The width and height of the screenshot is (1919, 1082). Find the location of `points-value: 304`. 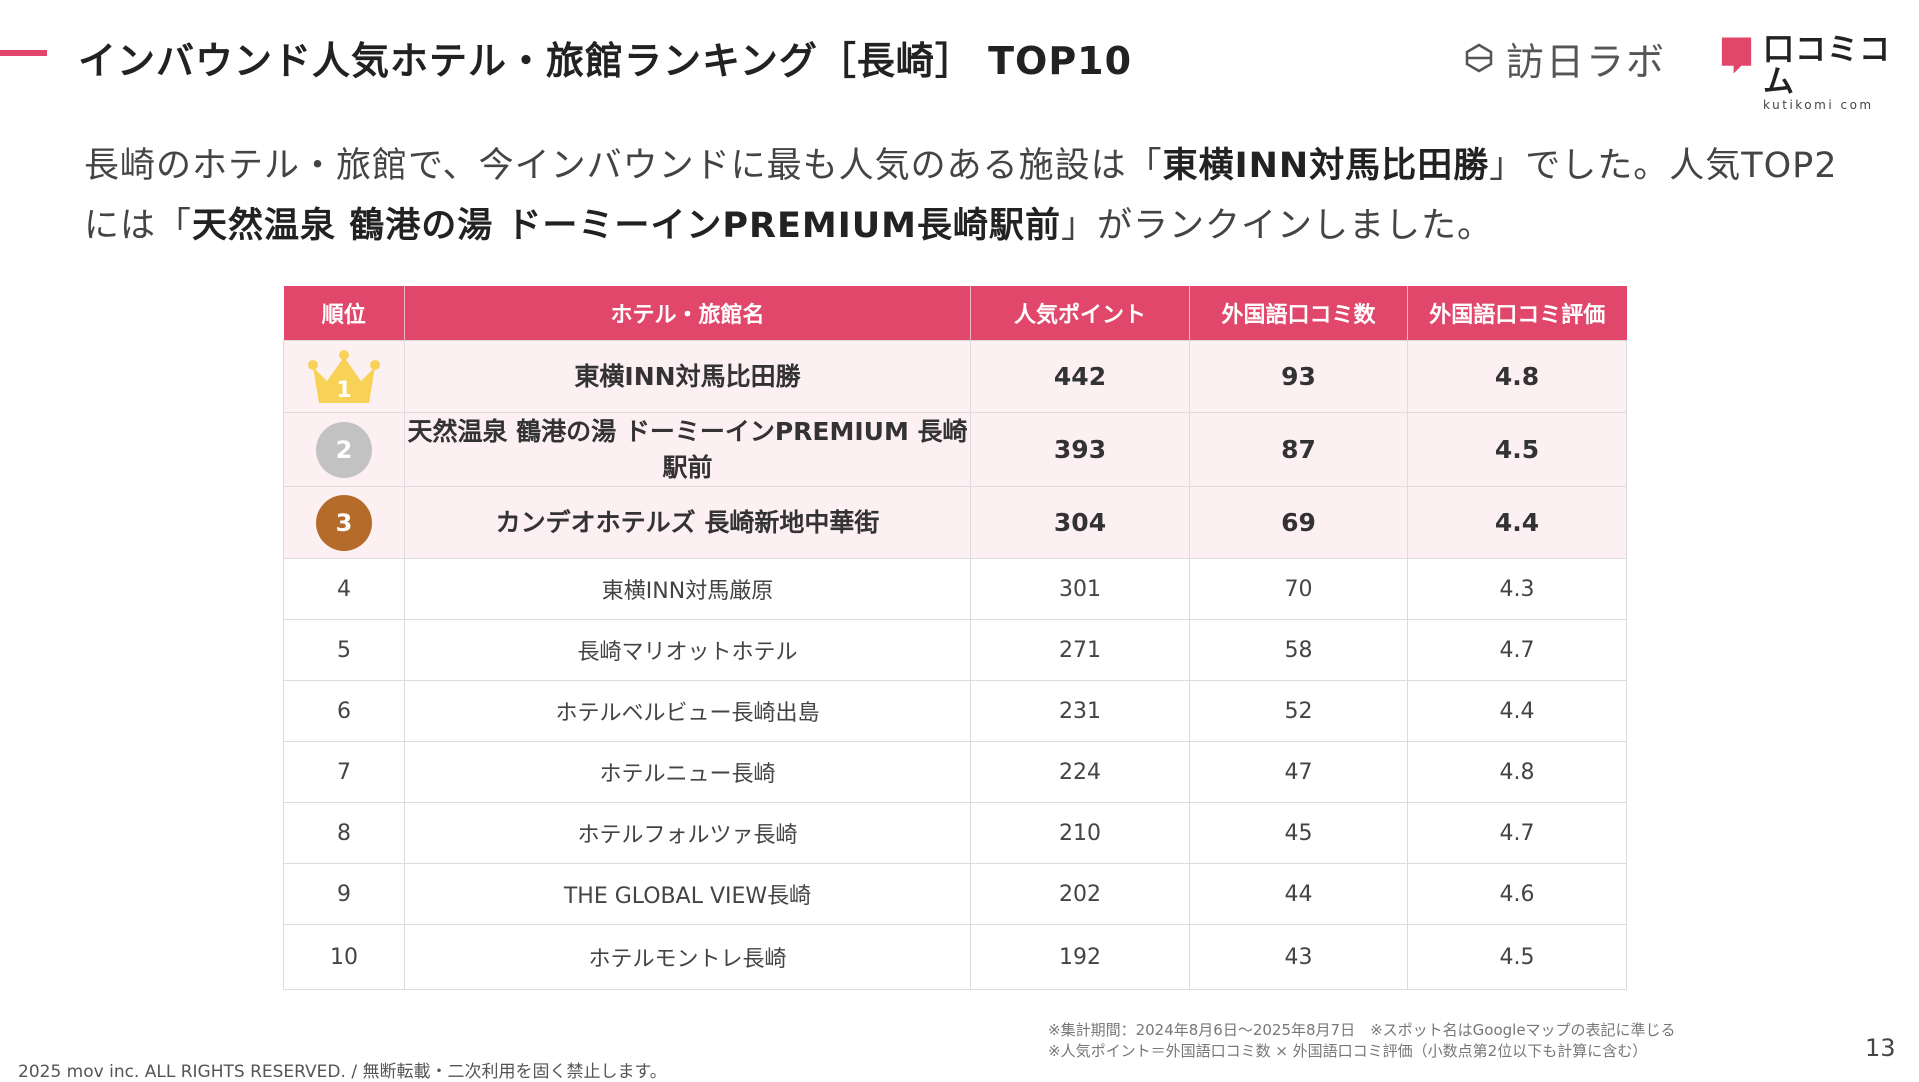

points-value: 304 is located at coordinates (1080, 522).